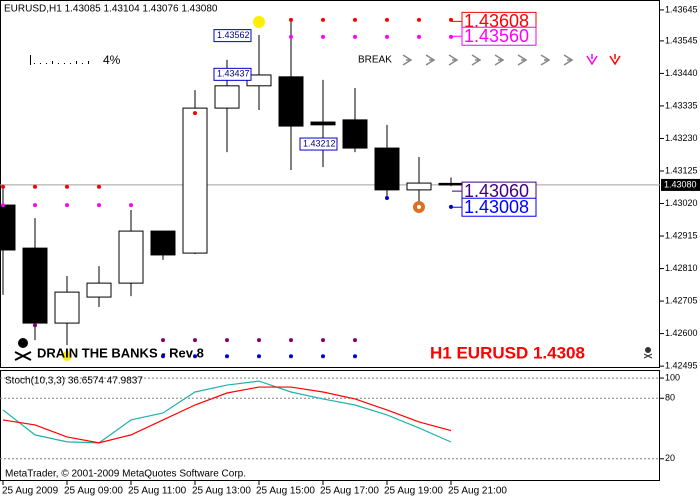 This screenshot has height=500, width=700. Describe the element at coordinates (349, 491) in the screenshot. I see `x-tick-label: 25 Aug 17:00` at that location.